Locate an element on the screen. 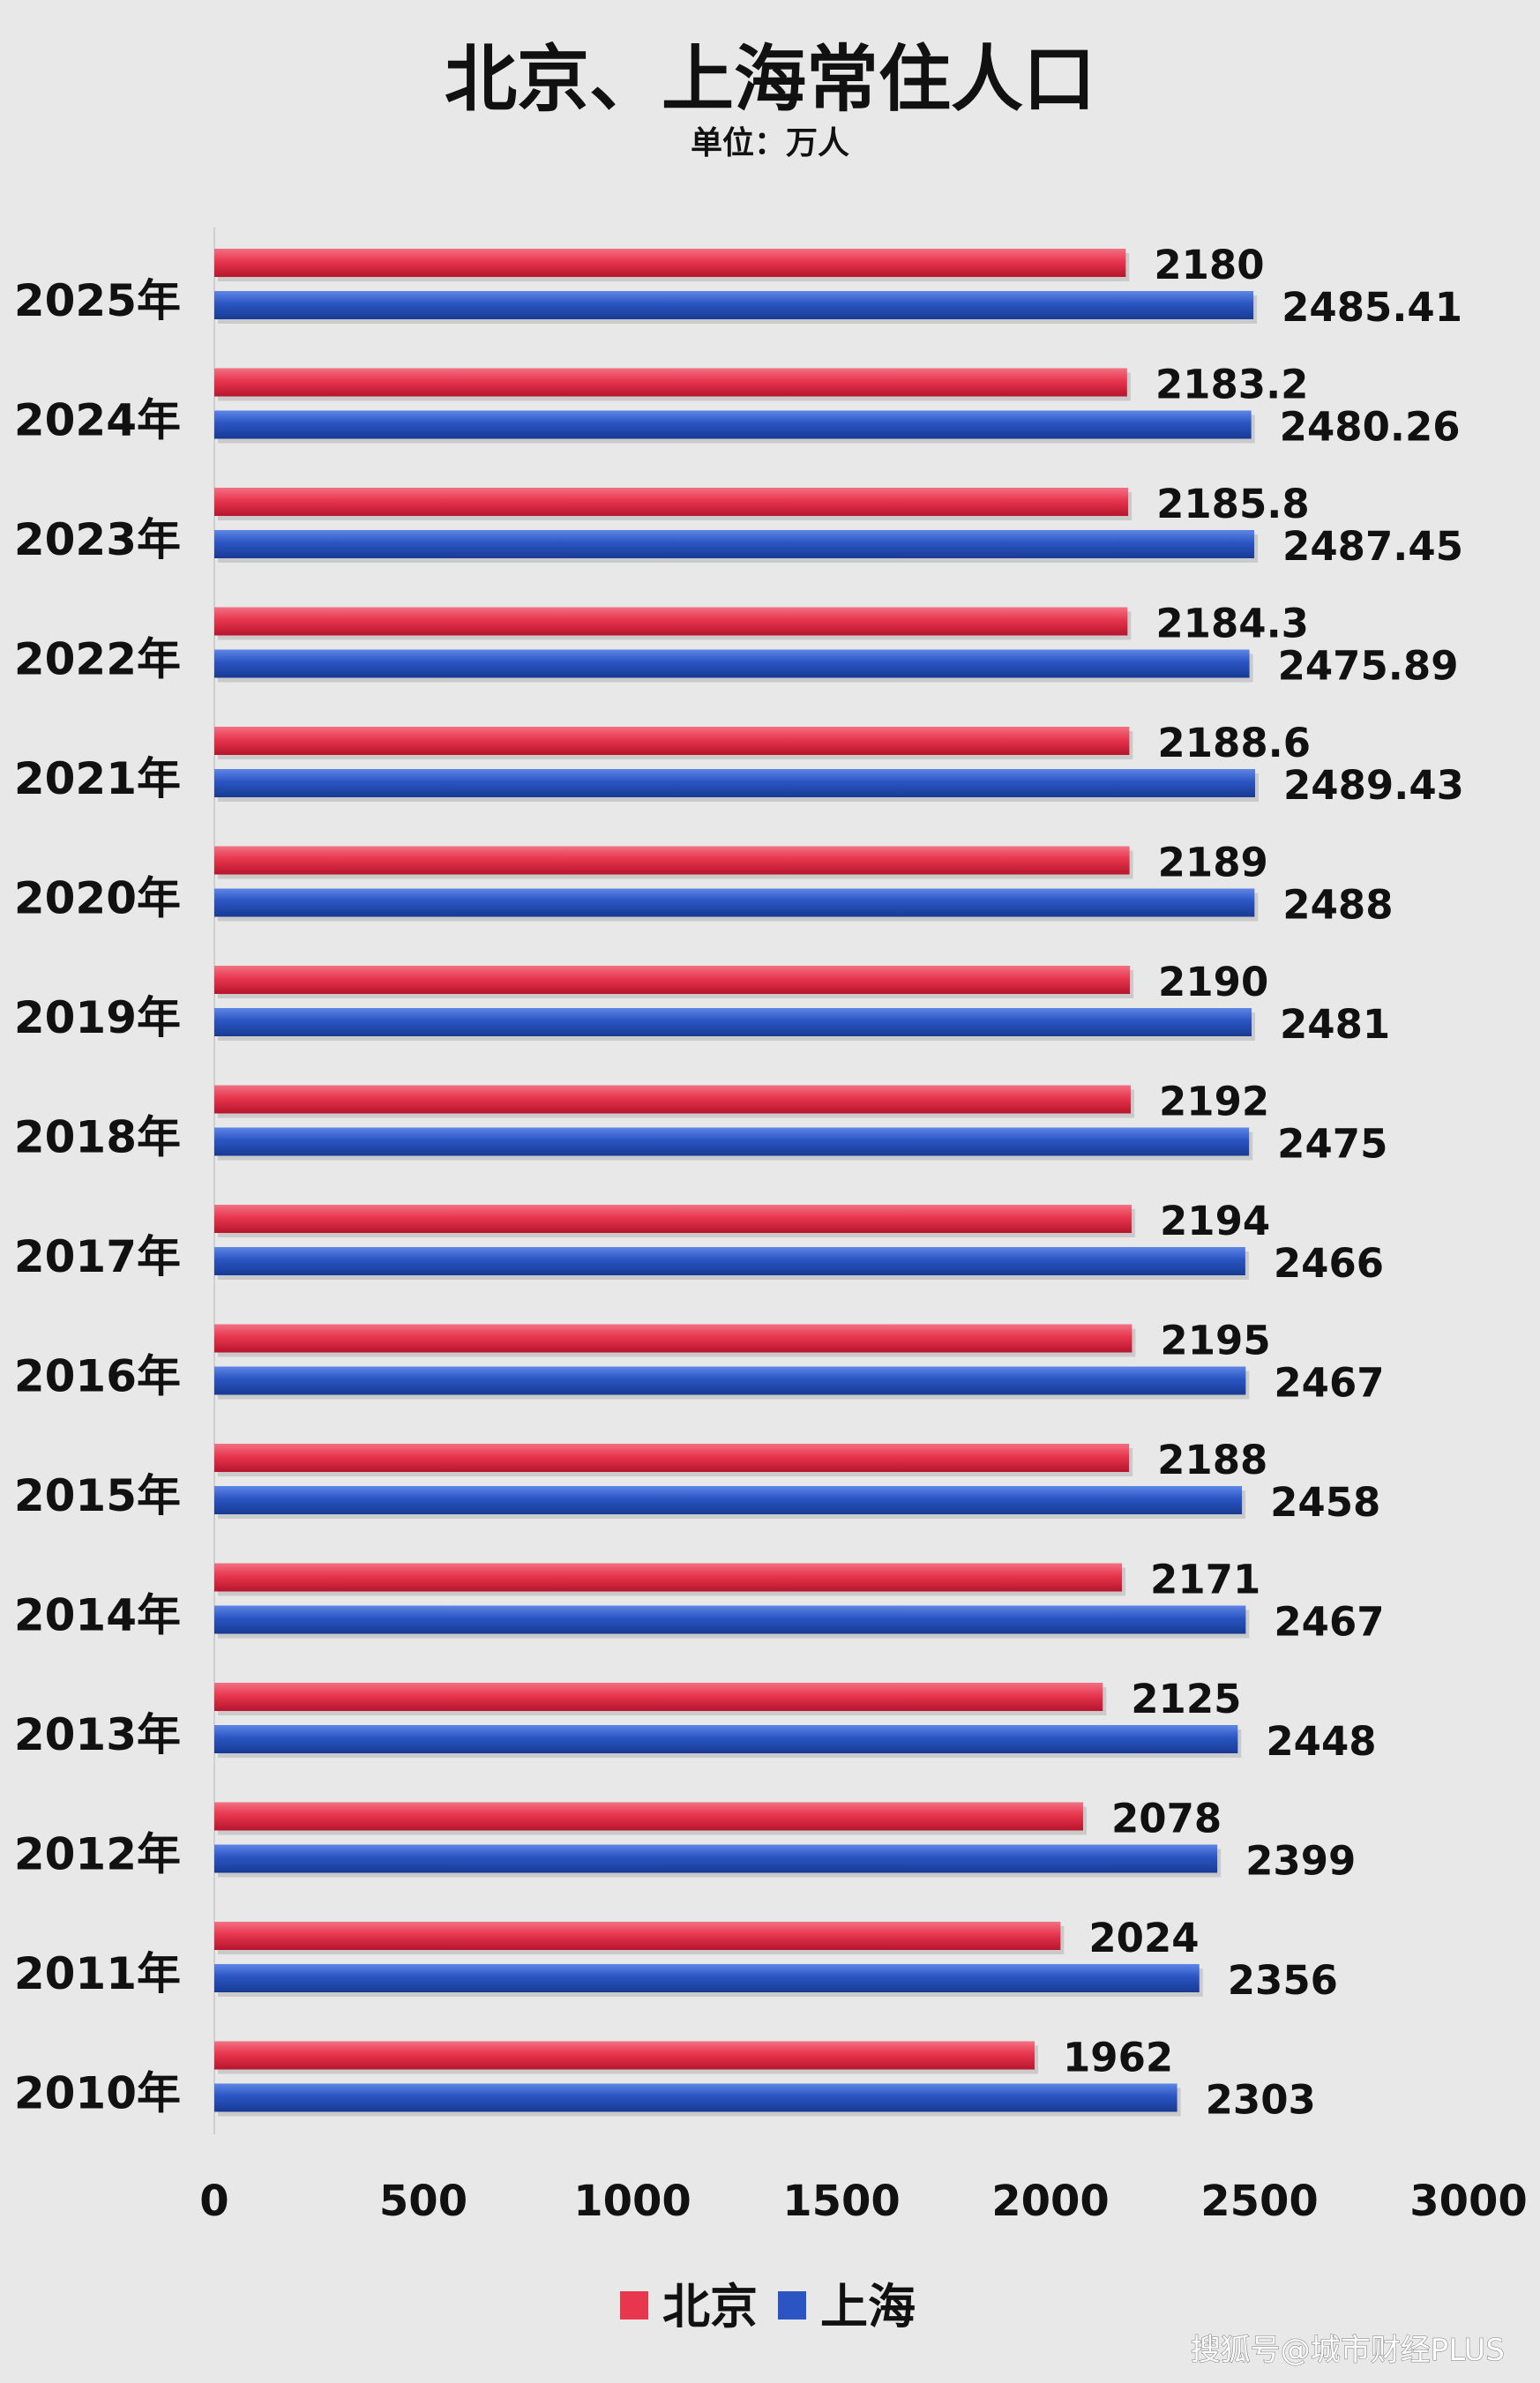 The image size is (1540, 2383). category-label: 2013年 is located at coordinates (97, 1734).